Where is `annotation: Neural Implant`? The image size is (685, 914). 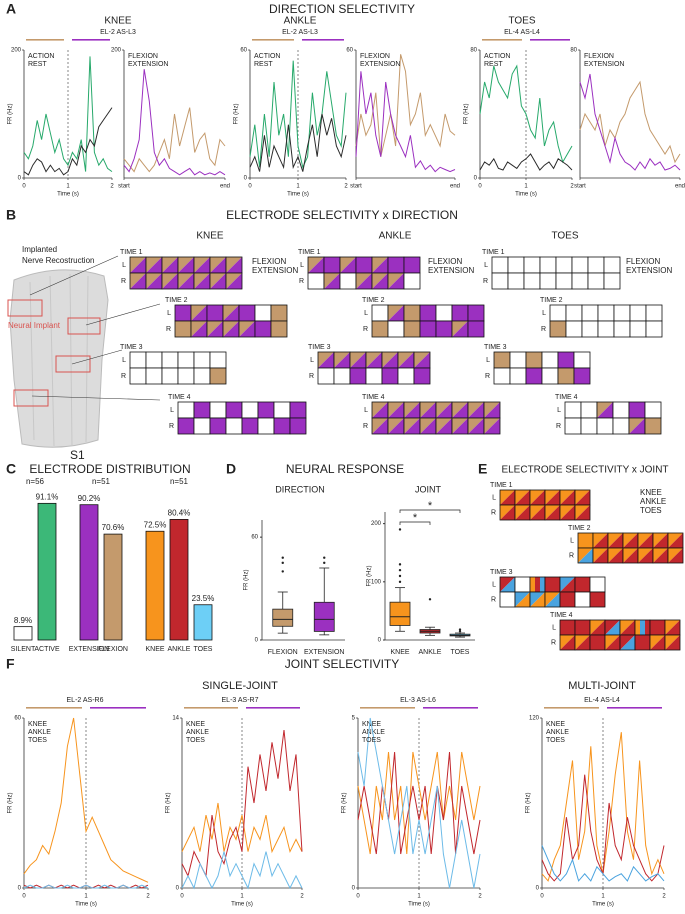
annotation: Neural Implant is located at coordinates (34, 325).